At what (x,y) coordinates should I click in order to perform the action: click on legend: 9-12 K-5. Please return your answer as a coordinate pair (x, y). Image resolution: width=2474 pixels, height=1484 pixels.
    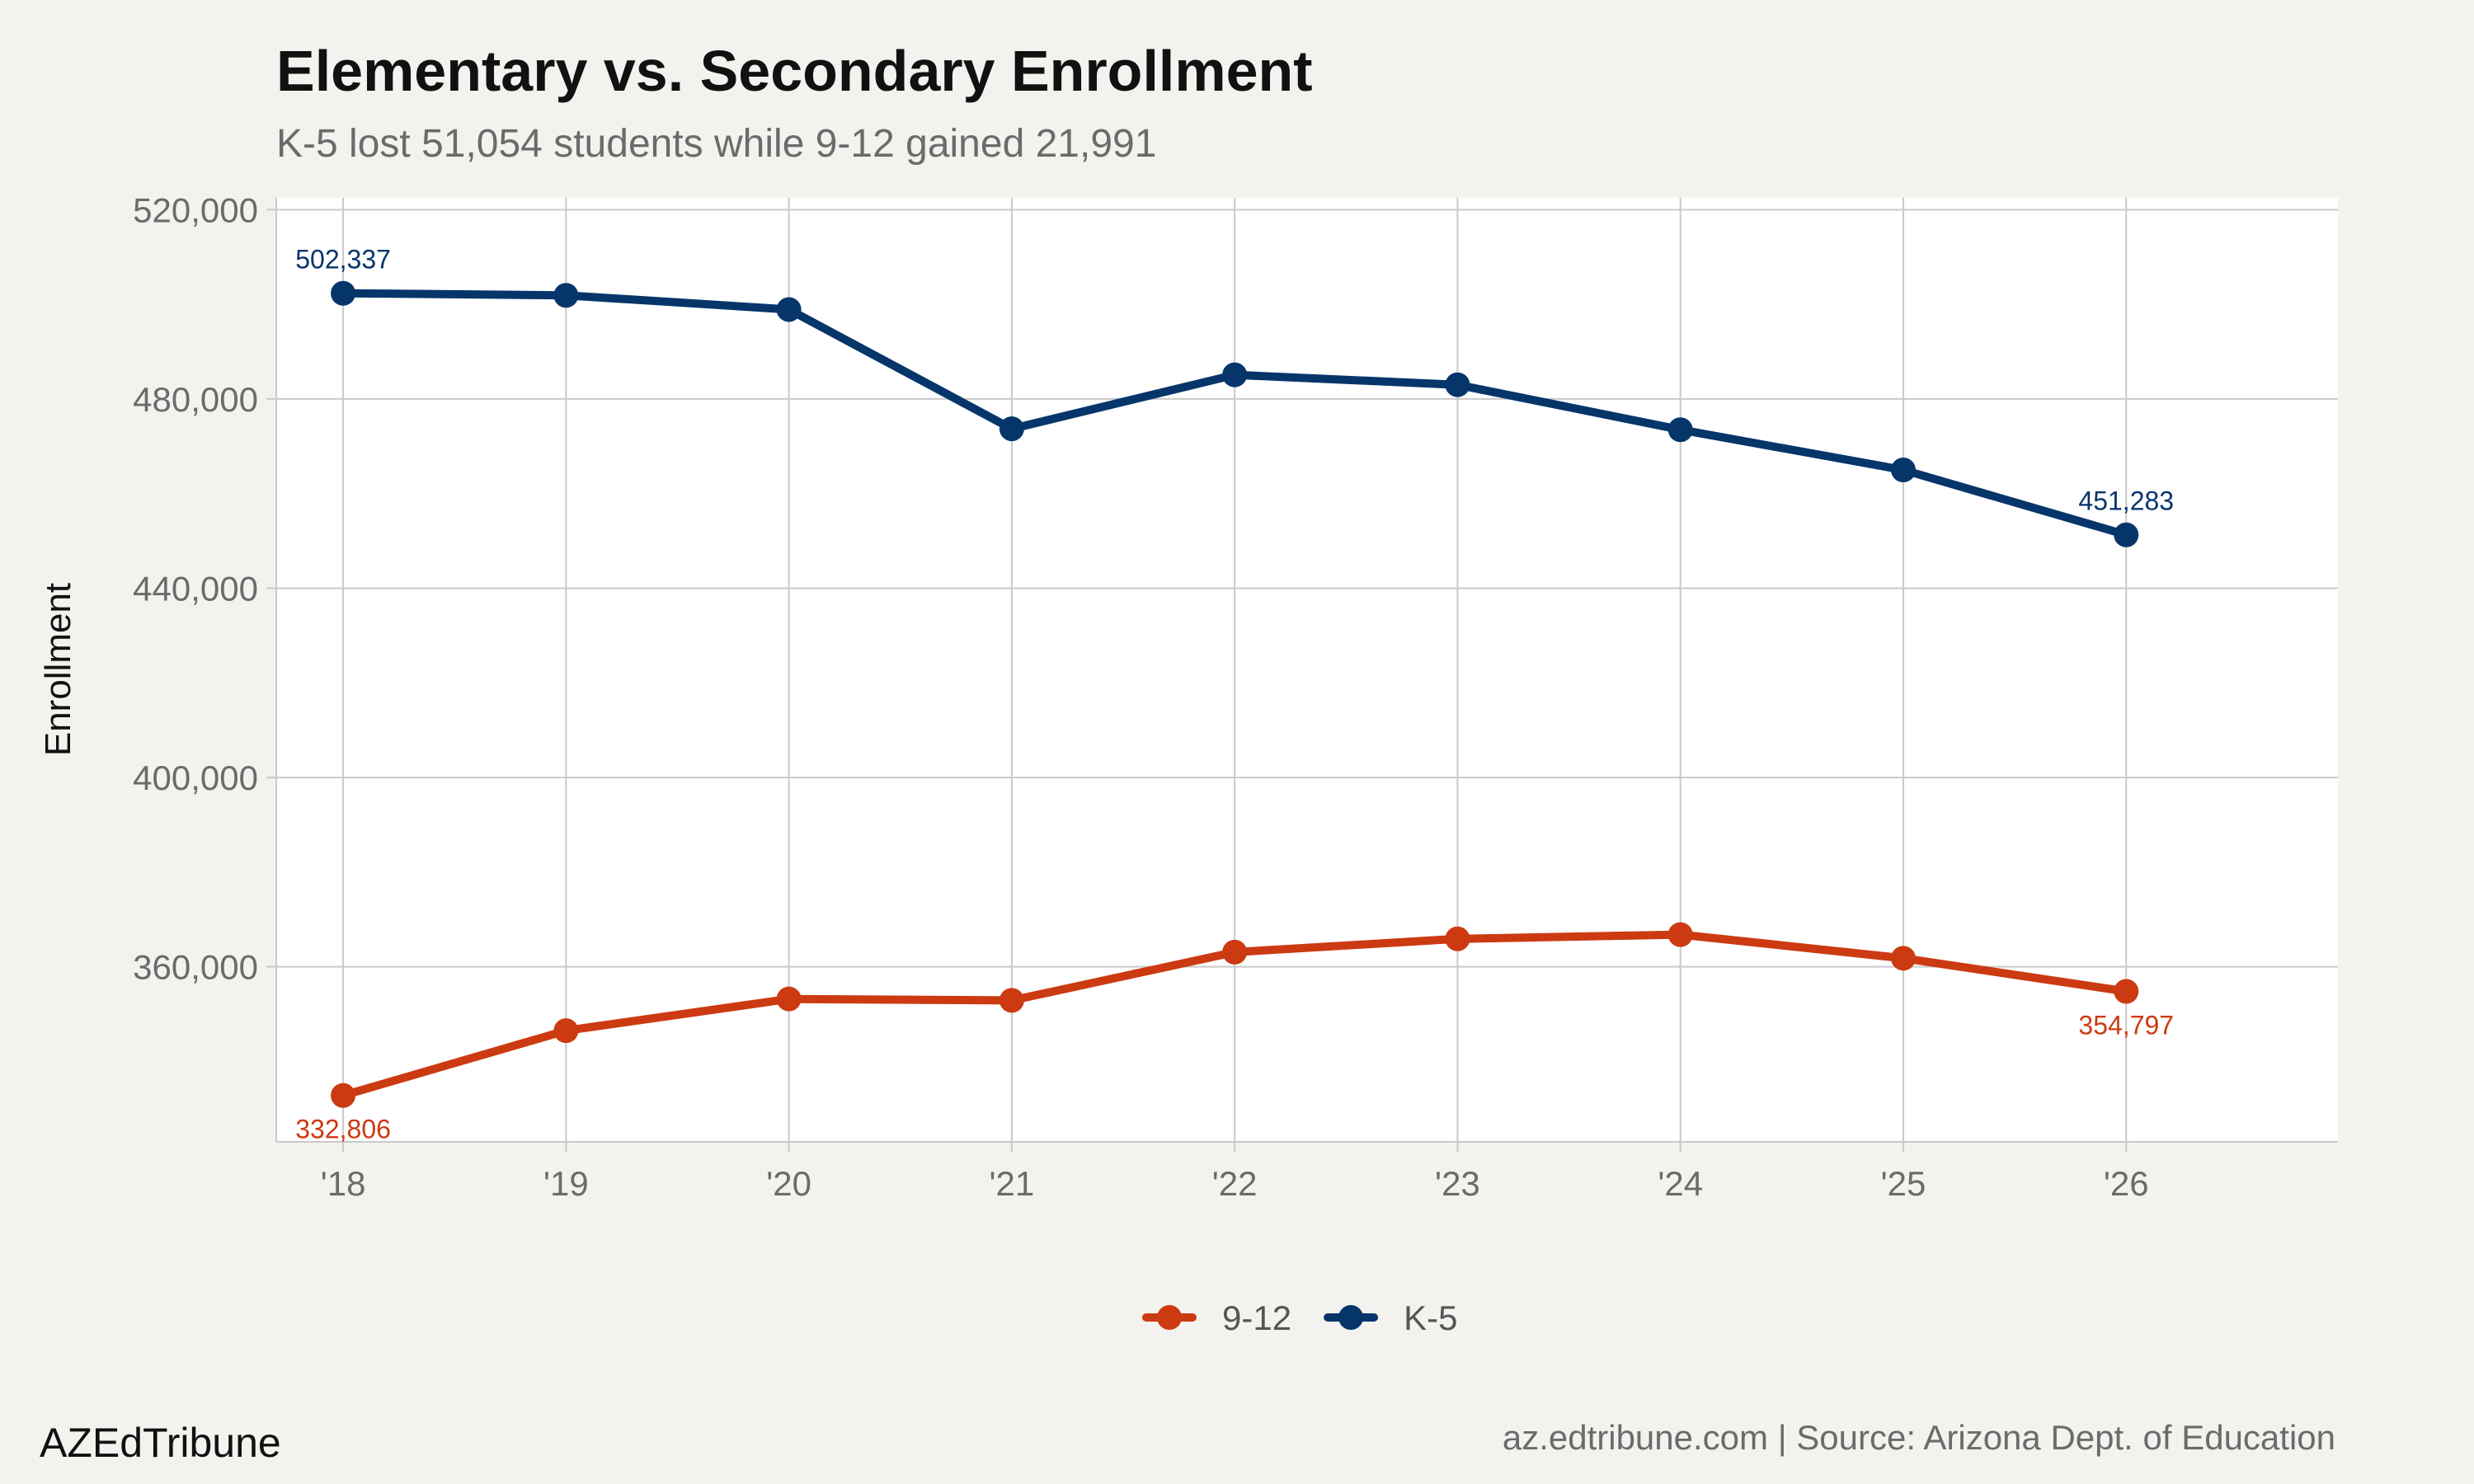
    Looking at the image, I should click on (1299, 1317).